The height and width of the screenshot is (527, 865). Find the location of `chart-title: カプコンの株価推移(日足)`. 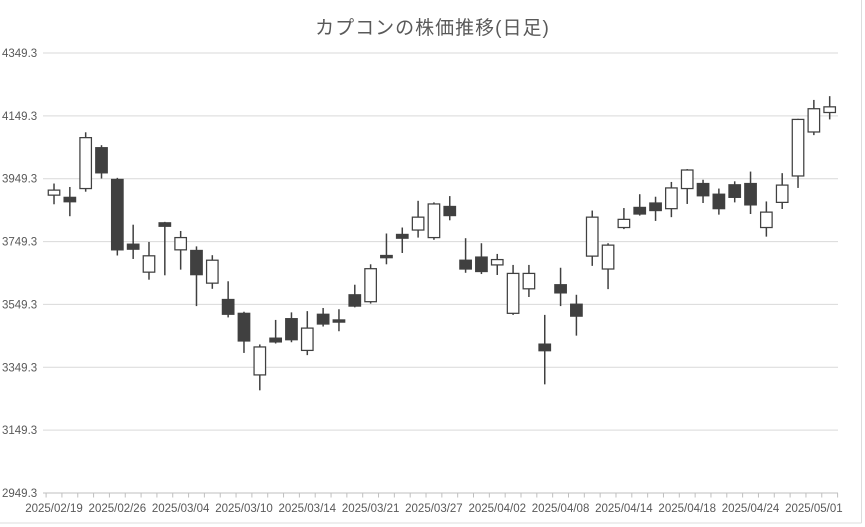

chart-title: カプコンの株価推移(日足) is located at coordinates (432, 28).